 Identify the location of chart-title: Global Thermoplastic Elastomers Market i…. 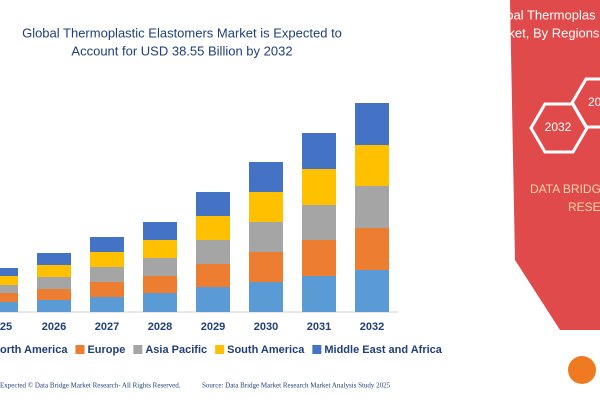
(182, 32).